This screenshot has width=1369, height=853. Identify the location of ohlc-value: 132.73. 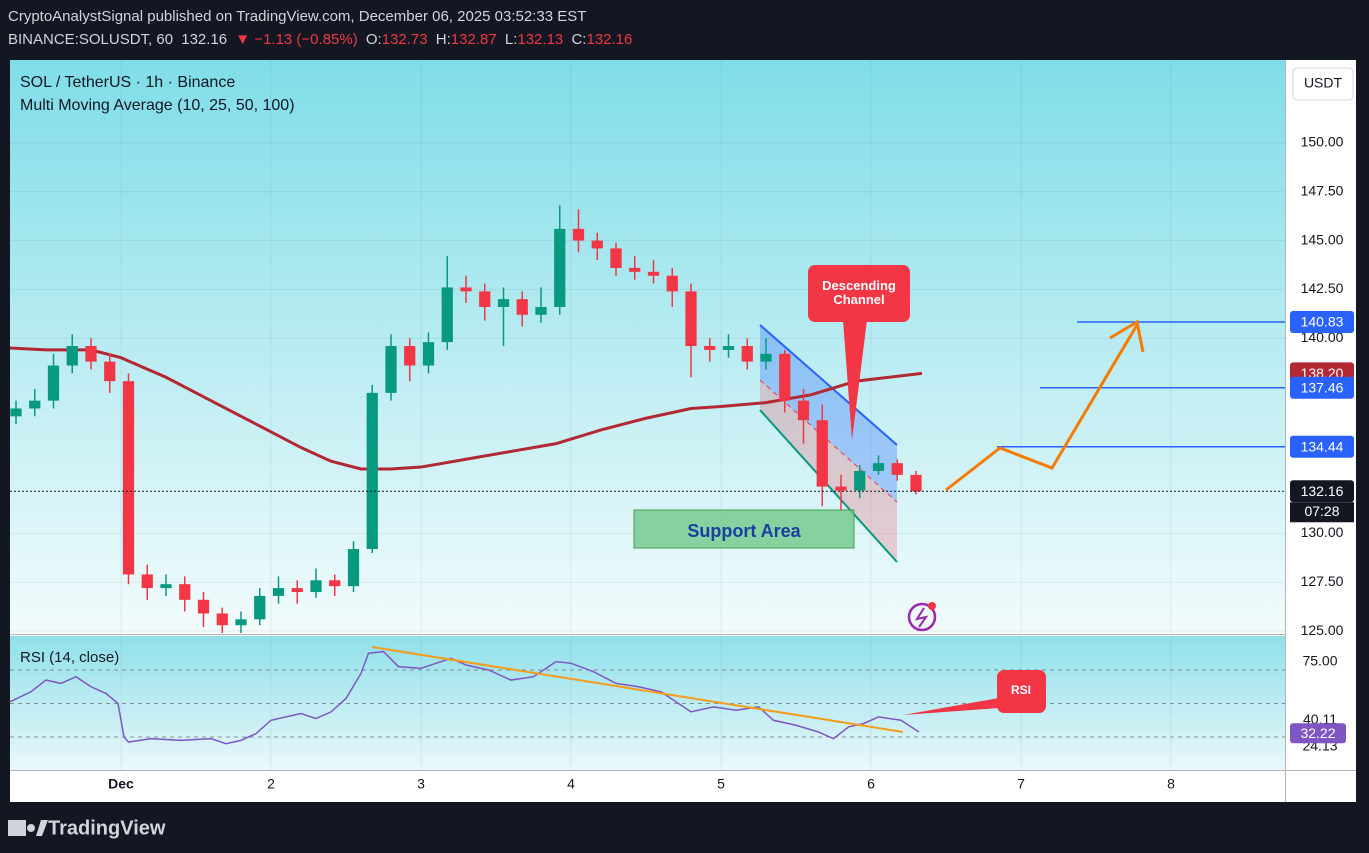
(405, 39).